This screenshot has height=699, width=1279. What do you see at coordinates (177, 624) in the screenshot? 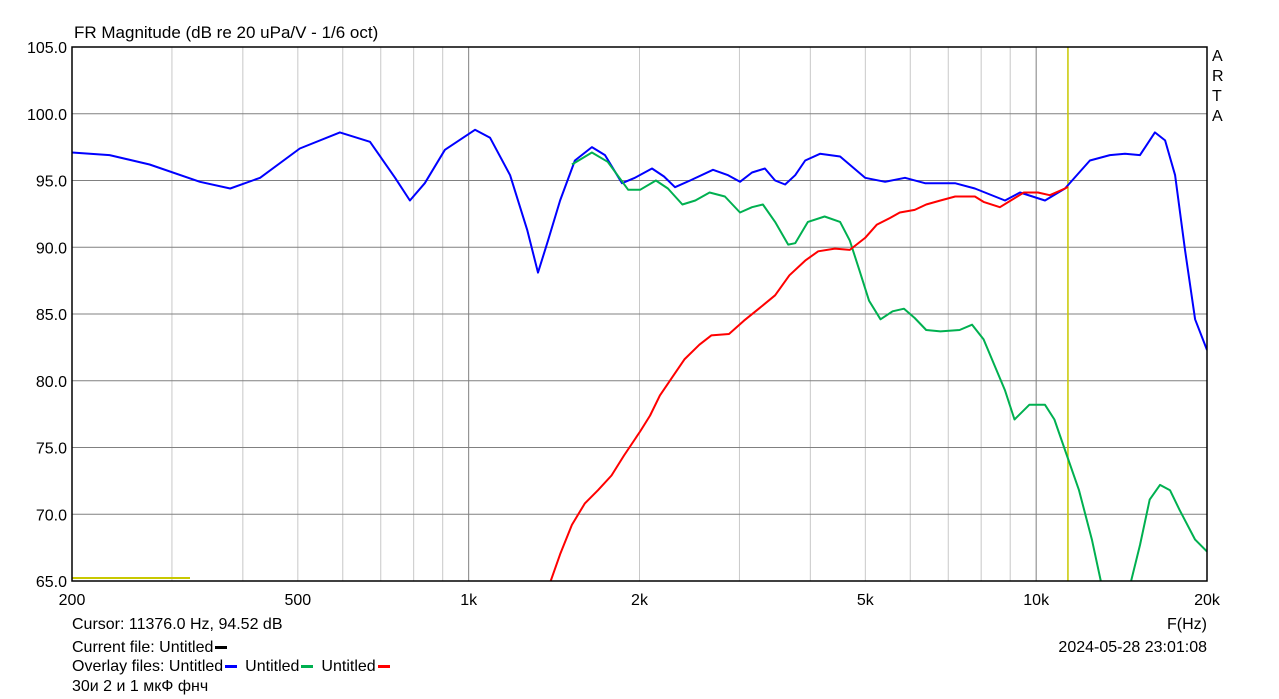
I see `cursor-readout: Cursor: 11376.0 Hz, 94.52 dB` at bounding box center [177, 624].